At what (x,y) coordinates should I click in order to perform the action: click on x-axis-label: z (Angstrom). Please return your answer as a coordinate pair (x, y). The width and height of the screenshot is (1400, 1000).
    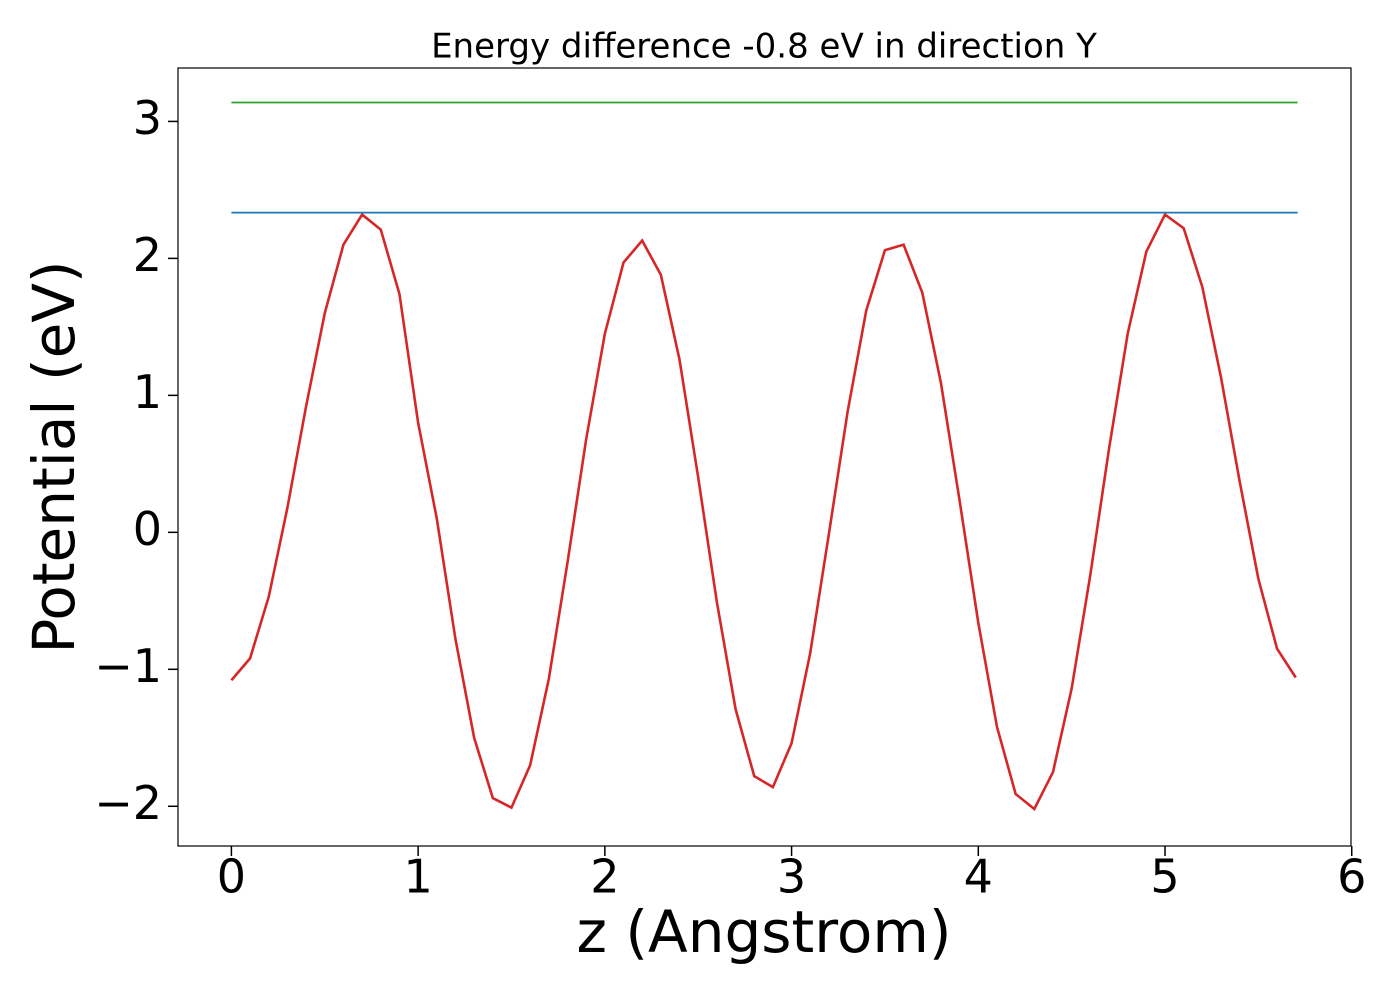
    Looking at the image, I should click on (764, 932).